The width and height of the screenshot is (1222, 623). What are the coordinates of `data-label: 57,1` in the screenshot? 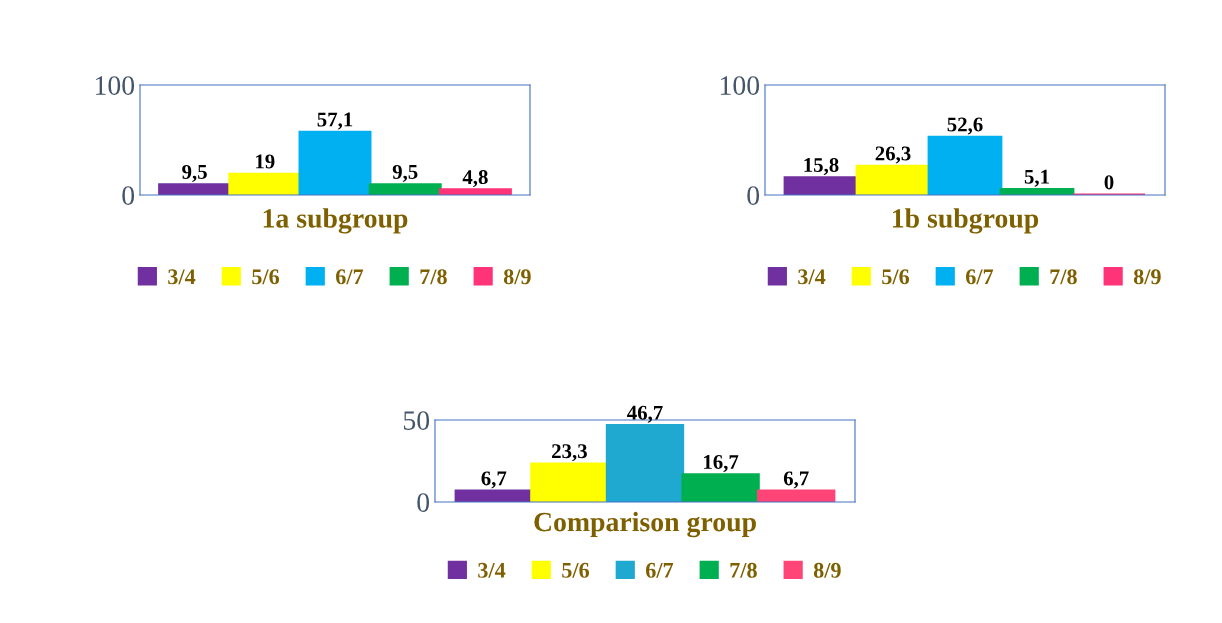 It's located at (335, 121).